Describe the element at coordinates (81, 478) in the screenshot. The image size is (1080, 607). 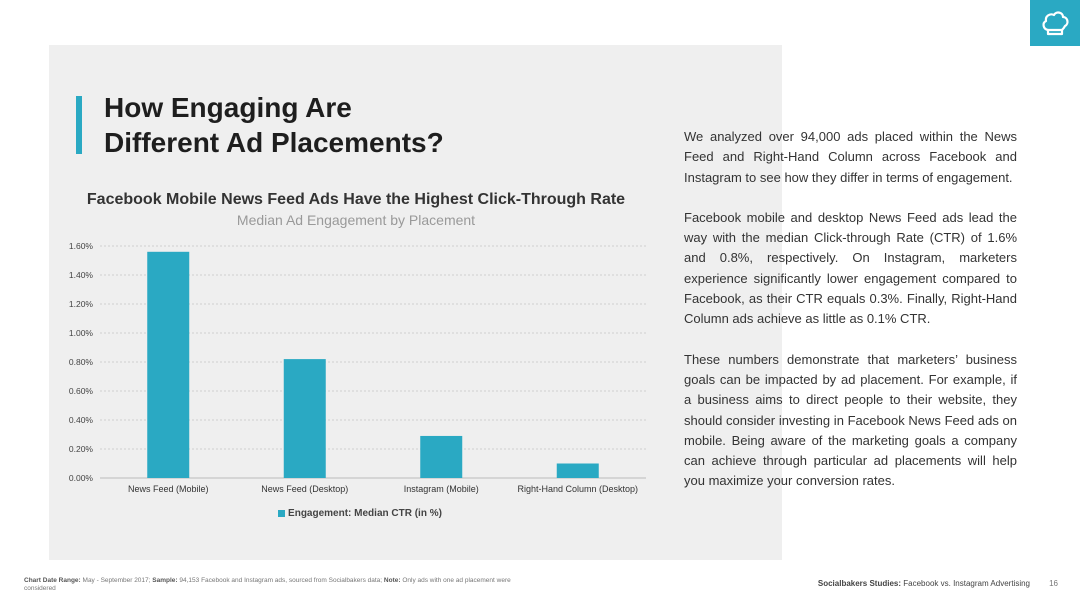
I see `y-tick-label: 0.00%` at that location.